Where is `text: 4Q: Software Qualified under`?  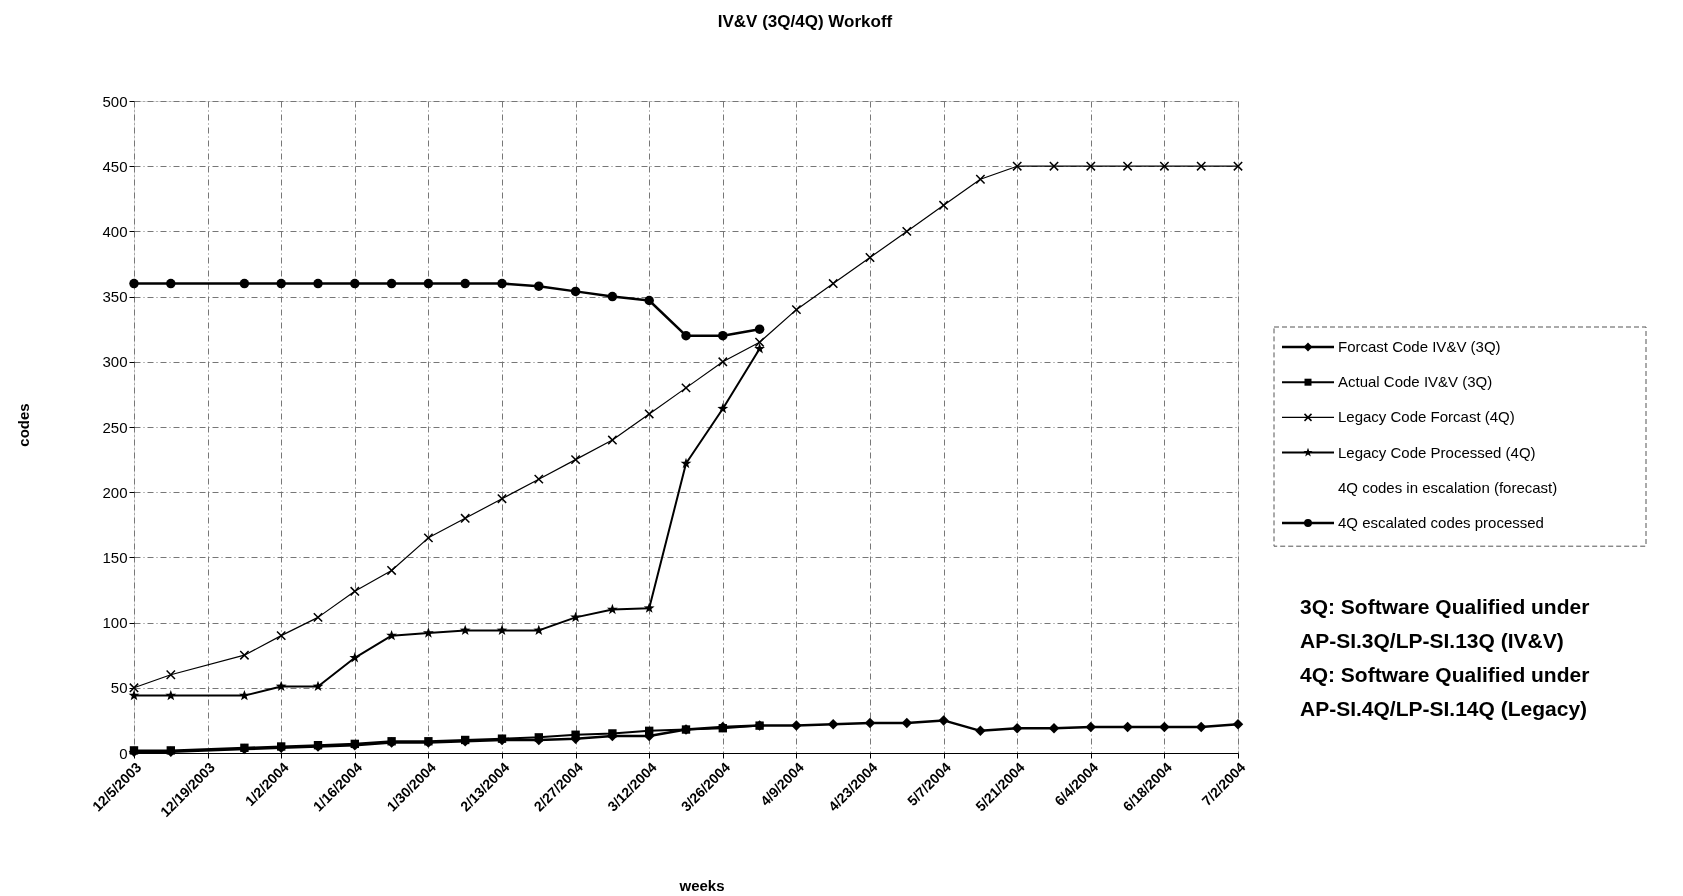
text: 4Q: Software Qualified under is located at coordinates (1445, 674).